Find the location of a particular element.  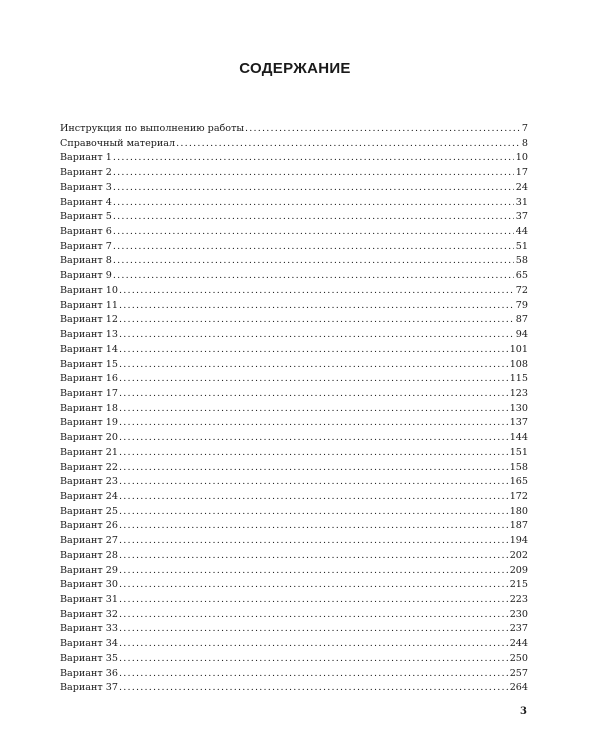

toc-entry-page: 165 is located at coordinates (518, 482).